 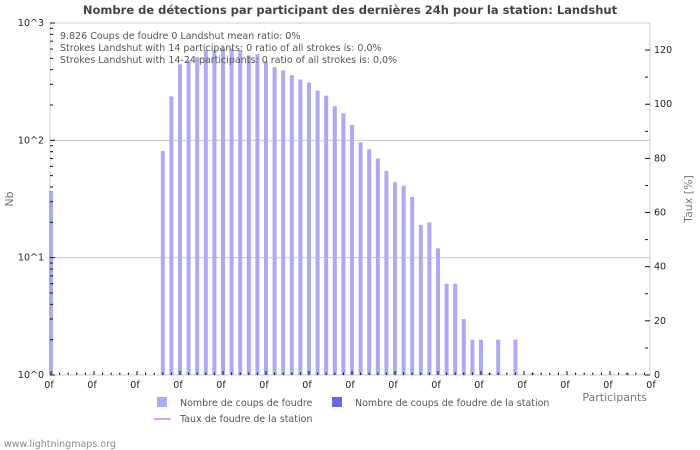 I want to click on y2-tick-label: 0, so click(x=657, y=375).